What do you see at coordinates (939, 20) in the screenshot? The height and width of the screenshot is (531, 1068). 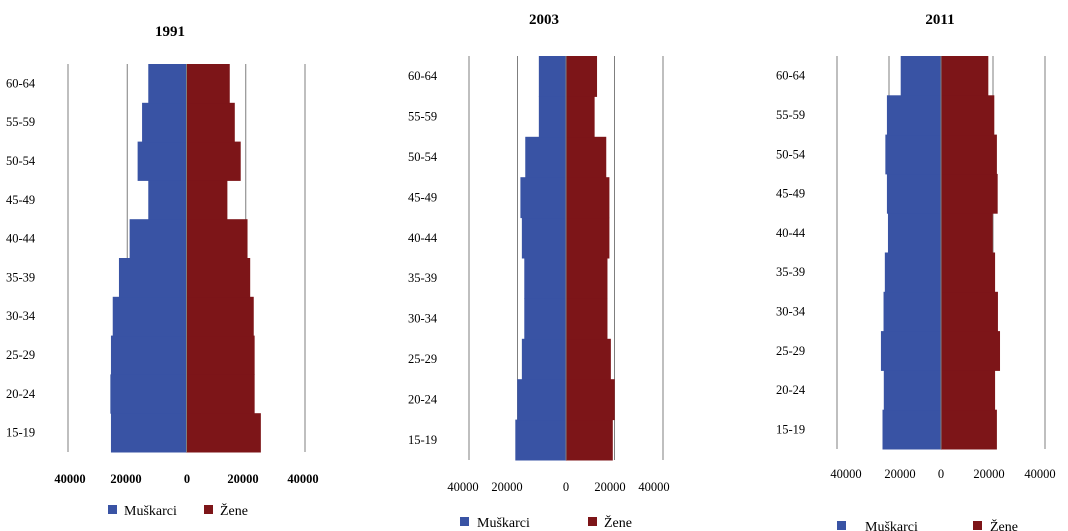 I see `chart-title: 2011` at bounding box center [939, 20].